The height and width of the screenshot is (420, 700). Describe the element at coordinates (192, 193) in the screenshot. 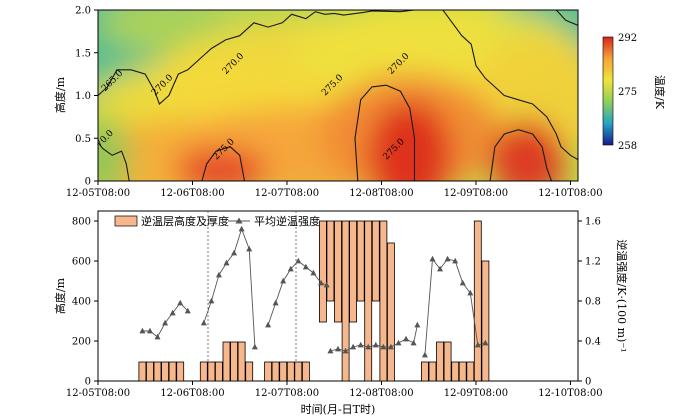

I see `heatmap-x-tick-label: 12-06T08:00` at that location.